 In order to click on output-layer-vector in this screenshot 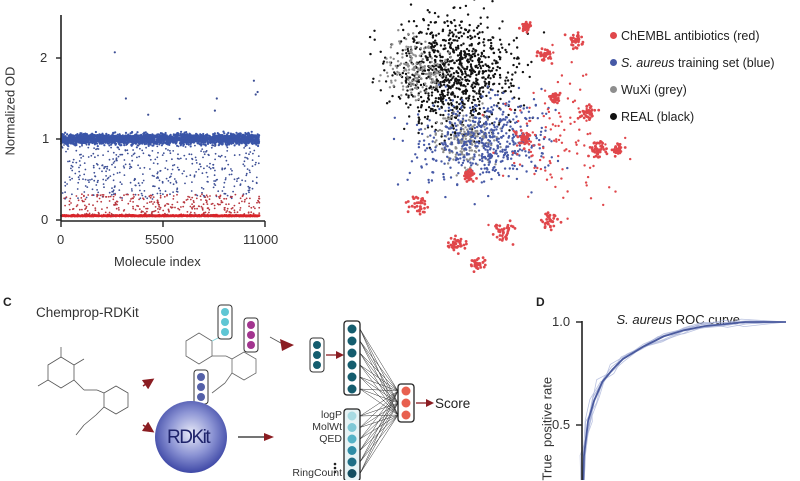, I will do `click(406, 403)`.